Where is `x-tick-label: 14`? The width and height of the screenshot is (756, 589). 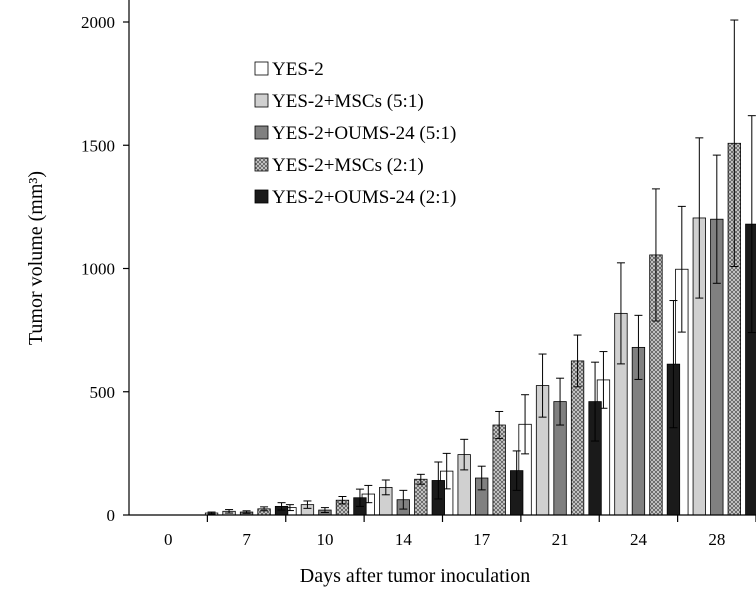
x-tick-label: 14 is located at coordinates (404, 539).